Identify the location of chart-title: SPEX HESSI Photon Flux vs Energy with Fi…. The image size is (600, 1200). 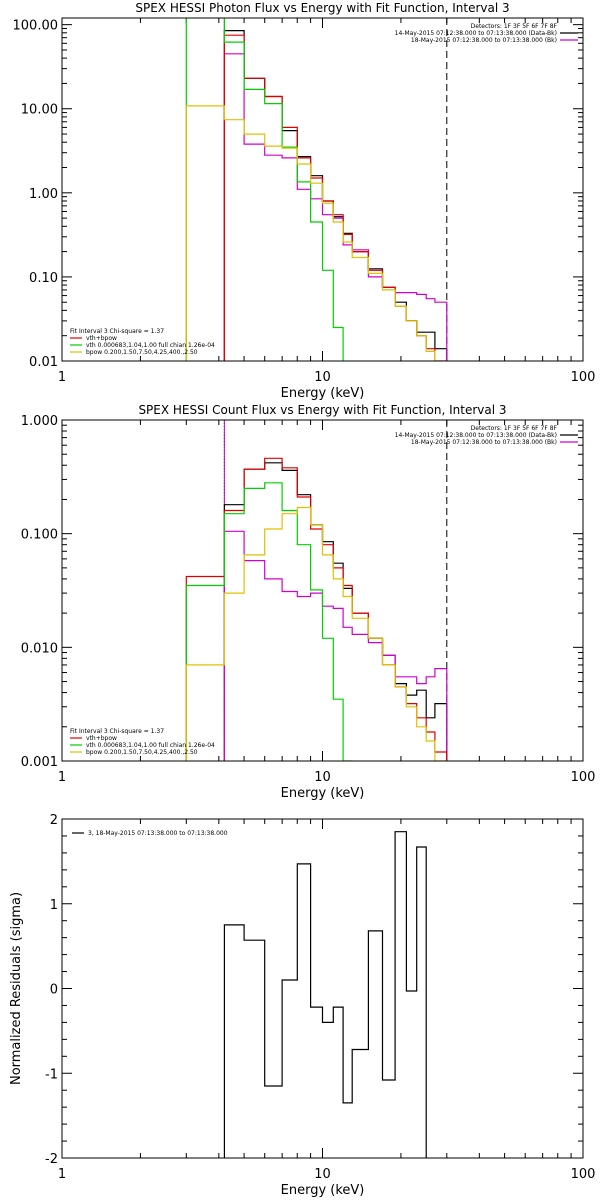
(322, 8).